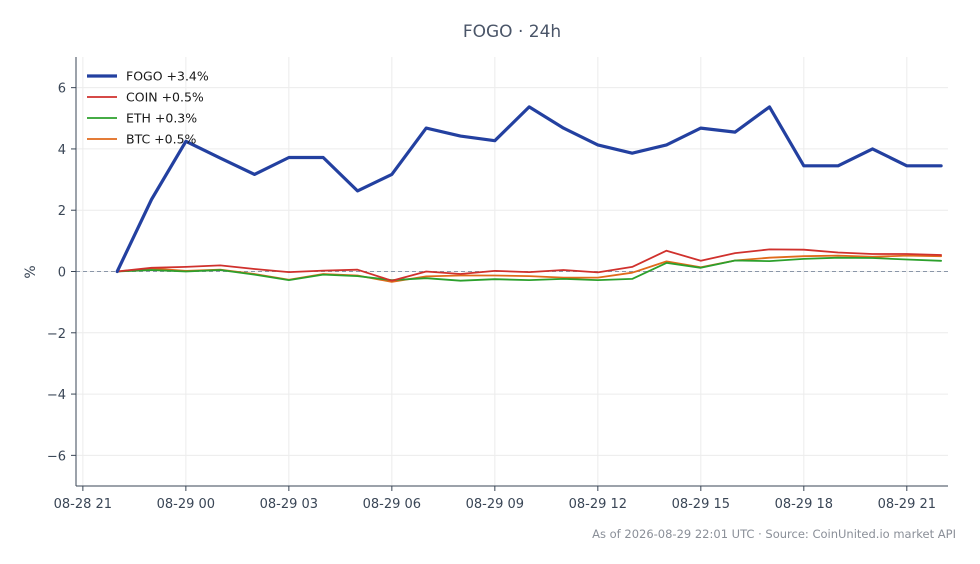  Describe the element at coordinates (56, 395) in the screenshot. I see `y-tick-label: −4` at that location.